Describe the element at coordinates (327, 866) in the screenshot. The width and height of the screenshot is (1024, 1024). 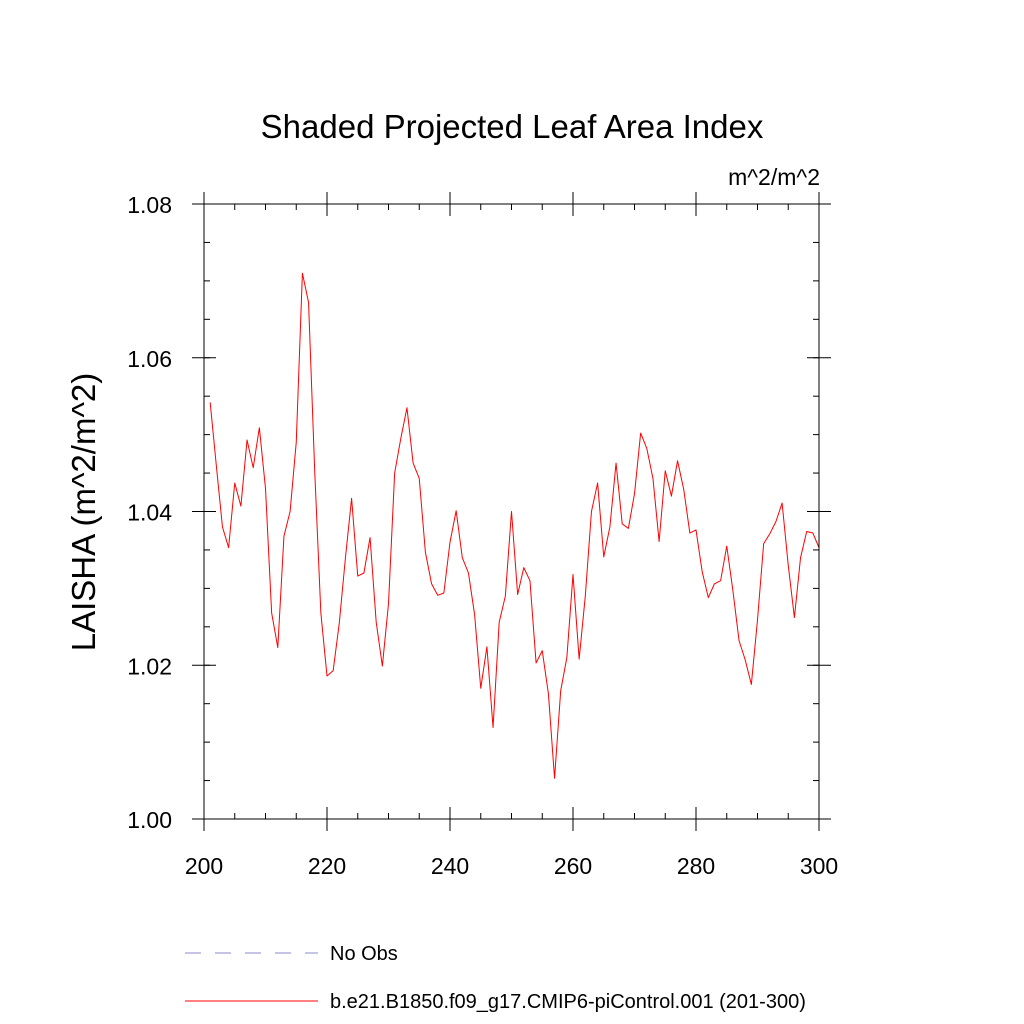
I see `x-tick-label: 220` at that location.